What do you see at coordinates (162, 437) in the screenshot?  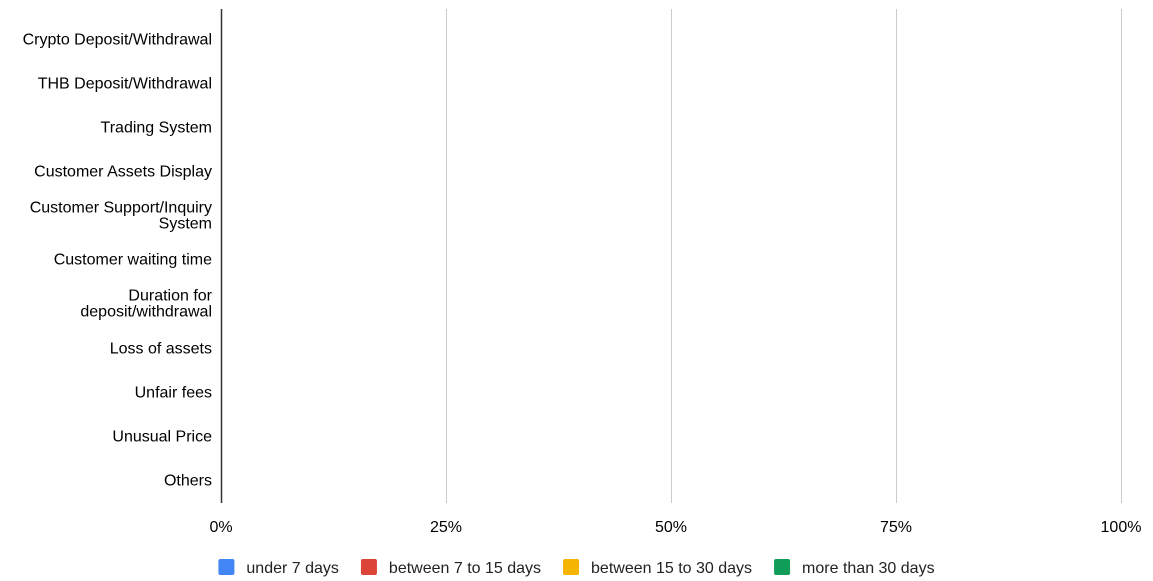 I see `category-label: Unusual Price` at bounding box center [162, 437].